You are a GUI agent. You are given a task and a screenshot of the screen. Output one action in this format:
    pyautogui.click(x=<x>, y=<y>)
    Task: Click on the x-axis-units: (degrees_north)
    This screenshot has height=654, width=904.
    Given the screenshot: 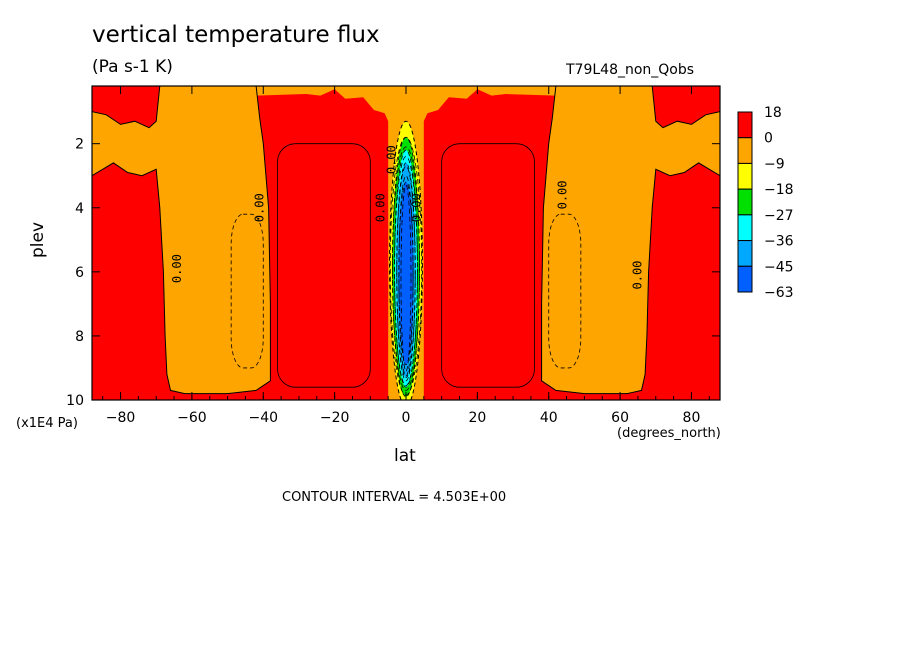 What is the action you would take?
    pyautogui.click(x=669, y=433)
    